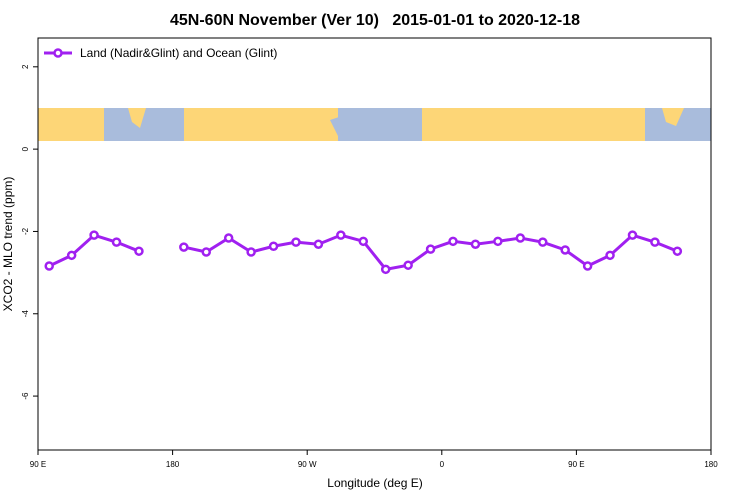  What do you see at coordinates (25, 396) in the screenshot?
I see `y-tick-label: -6` at bounding box center [25, 396].